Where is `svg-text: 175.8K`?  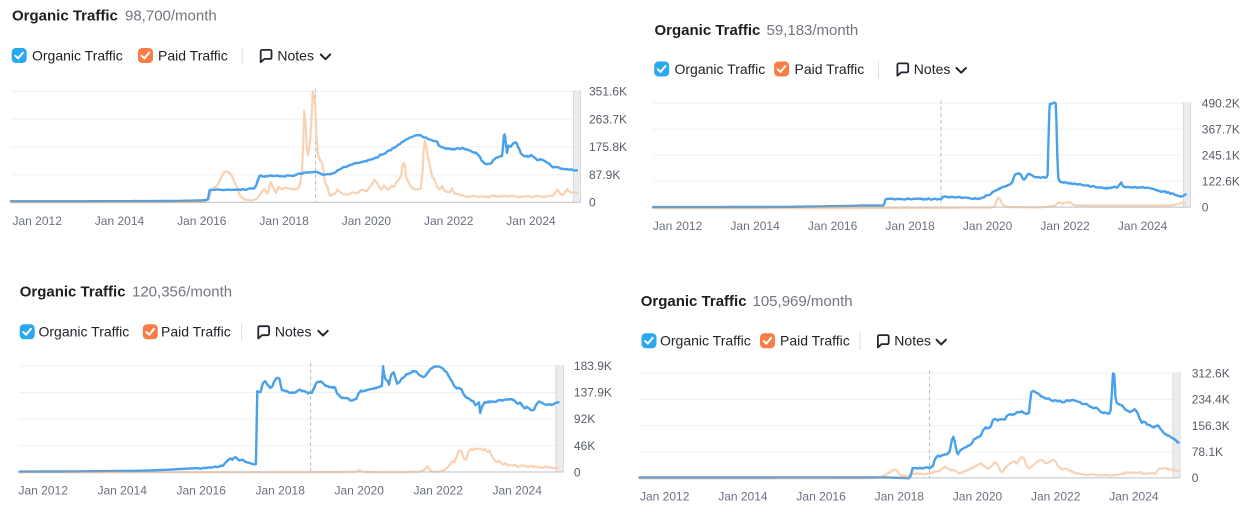
svg-text: 175.8K is located at coordinates (608, 147).